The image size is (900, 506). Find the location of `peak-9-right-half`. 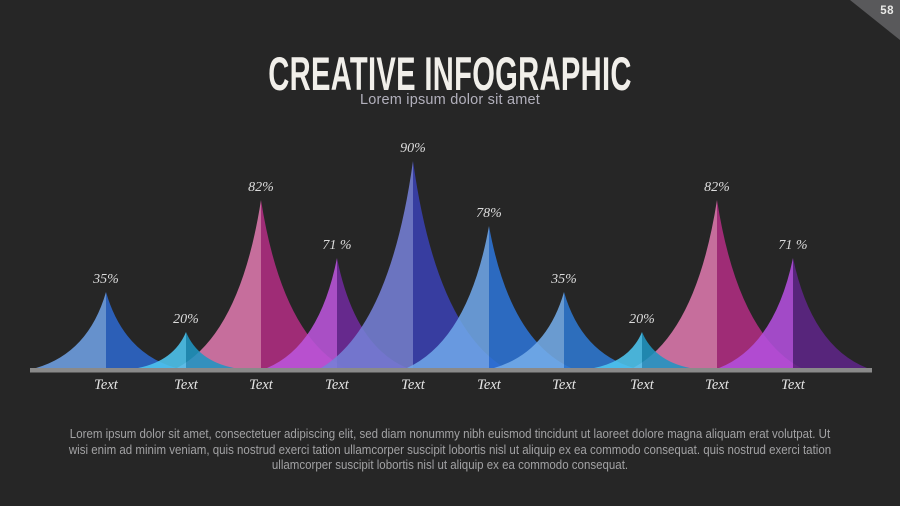

peak-9-right-half is located at coordinates (759, 284).